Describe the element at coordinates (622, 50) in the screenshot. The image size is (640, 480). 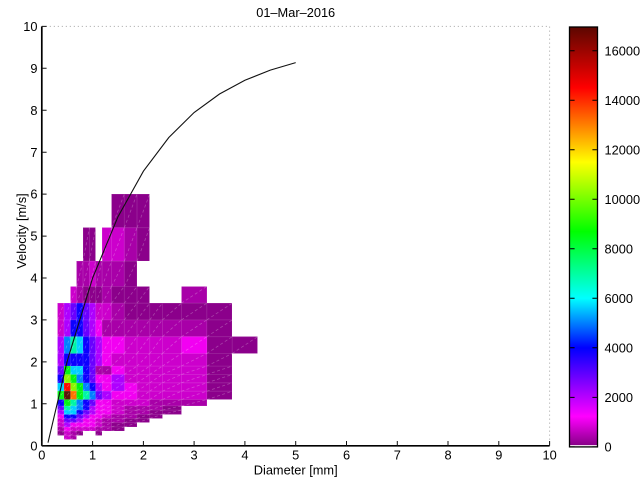
I see `svg-text: 16000` at that location.